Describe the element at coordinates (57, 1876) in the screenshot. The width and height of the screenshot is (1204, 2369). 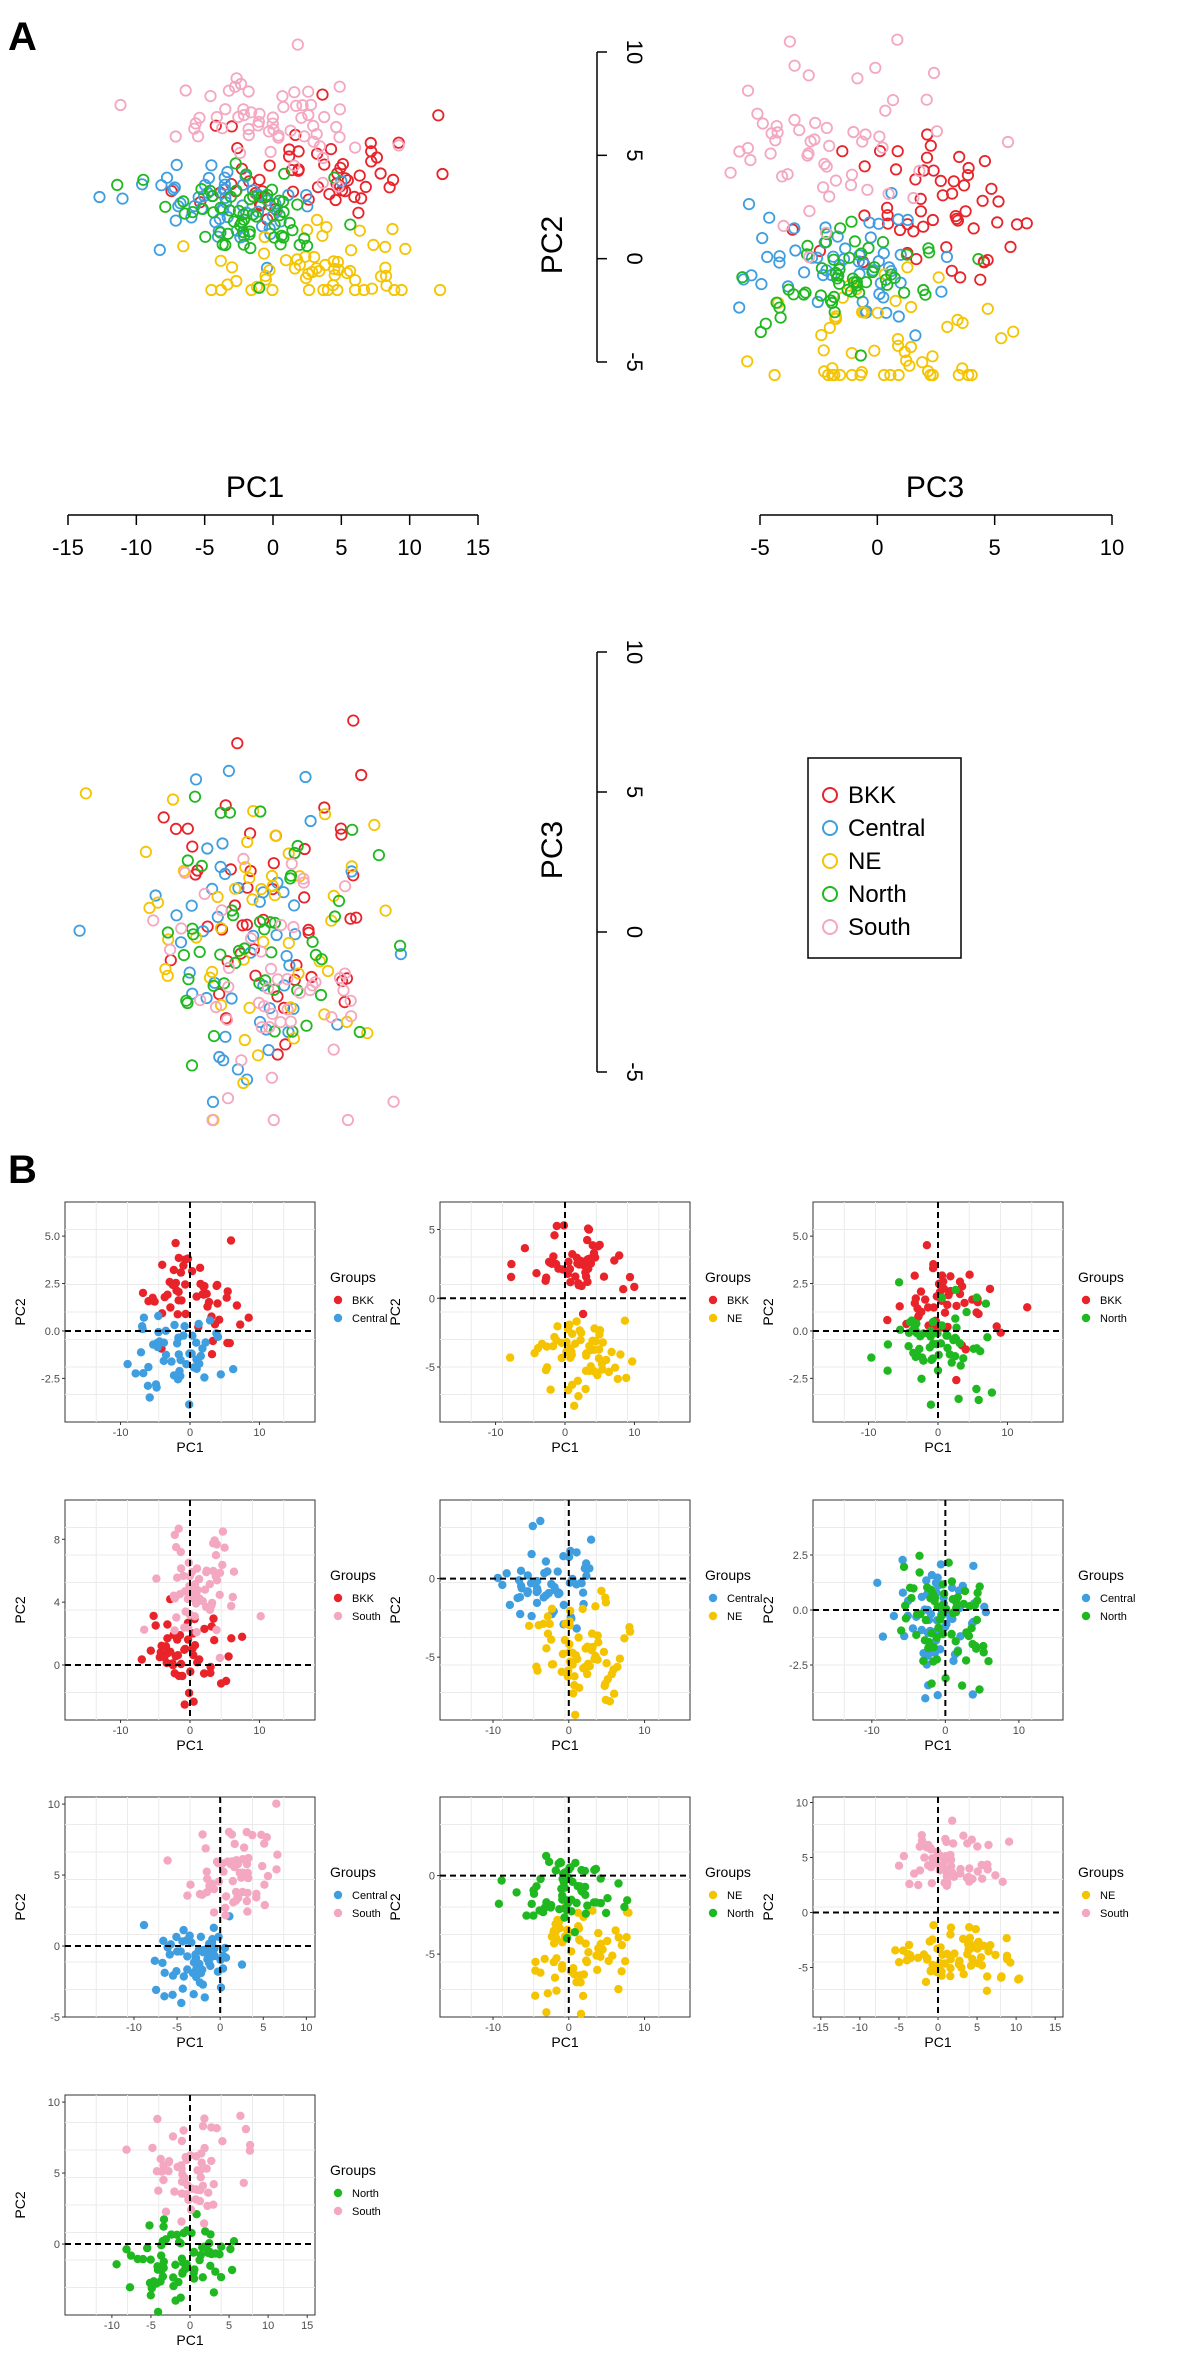
I see `y-tick-label: 5` at that location.